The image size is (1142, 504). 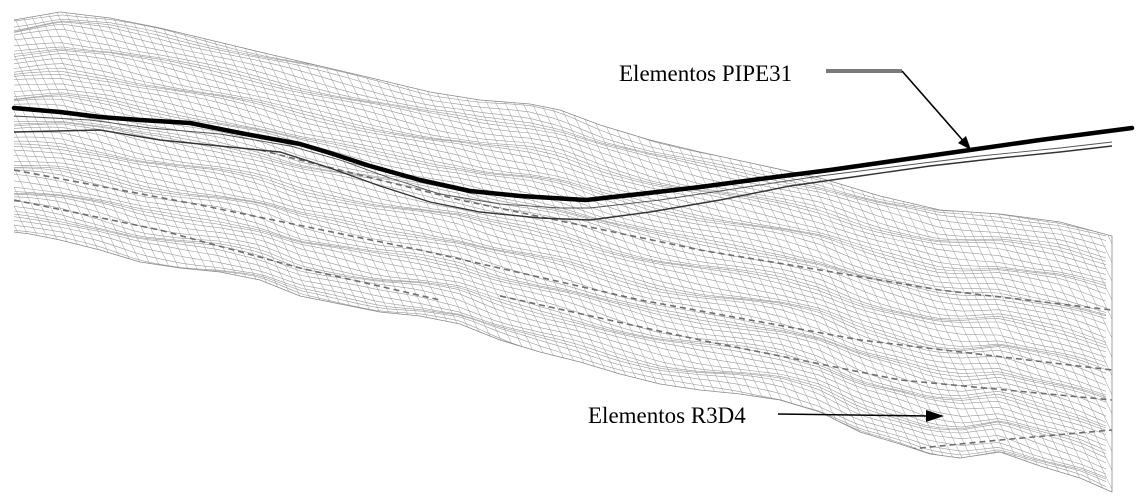 What do you see at coordinates (935, 416) in the screenshot?
I see `r3d4-label-arrowhead` at bounding box center [935, 416].